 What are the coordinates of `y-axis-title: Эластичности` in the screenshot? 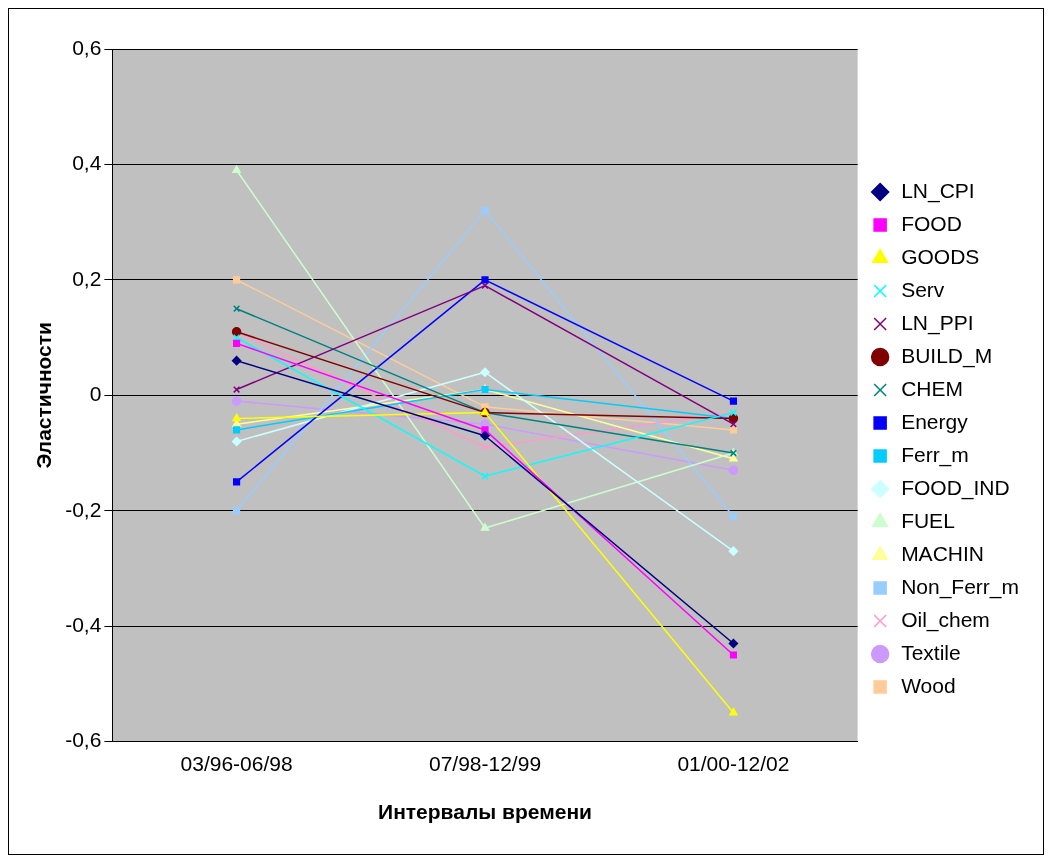 It's located at (44, 395).